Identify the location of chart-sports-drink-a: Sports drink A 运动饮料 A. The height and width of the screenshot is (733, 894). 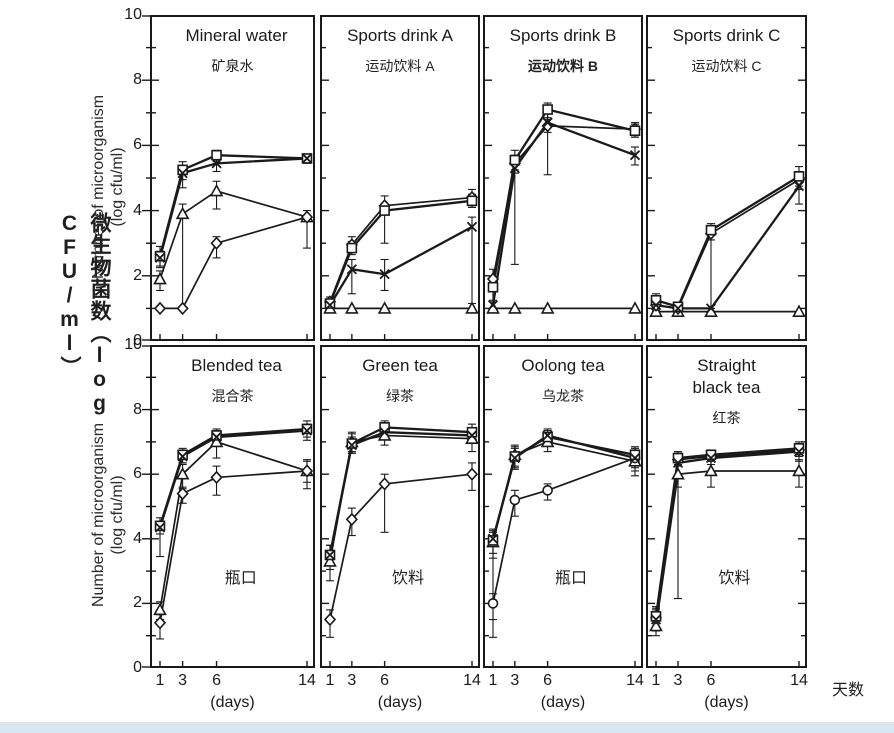
(400, 178).